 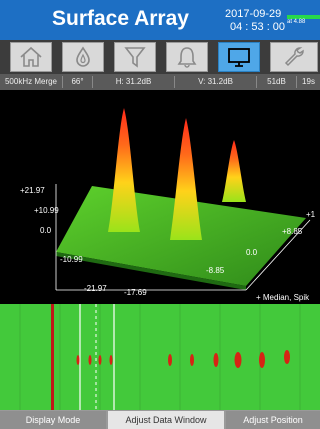 What do you see at coordinates (120, 18) in the screenshot?
I see `page-title: Surface Array` at bounding box center [120, 18].